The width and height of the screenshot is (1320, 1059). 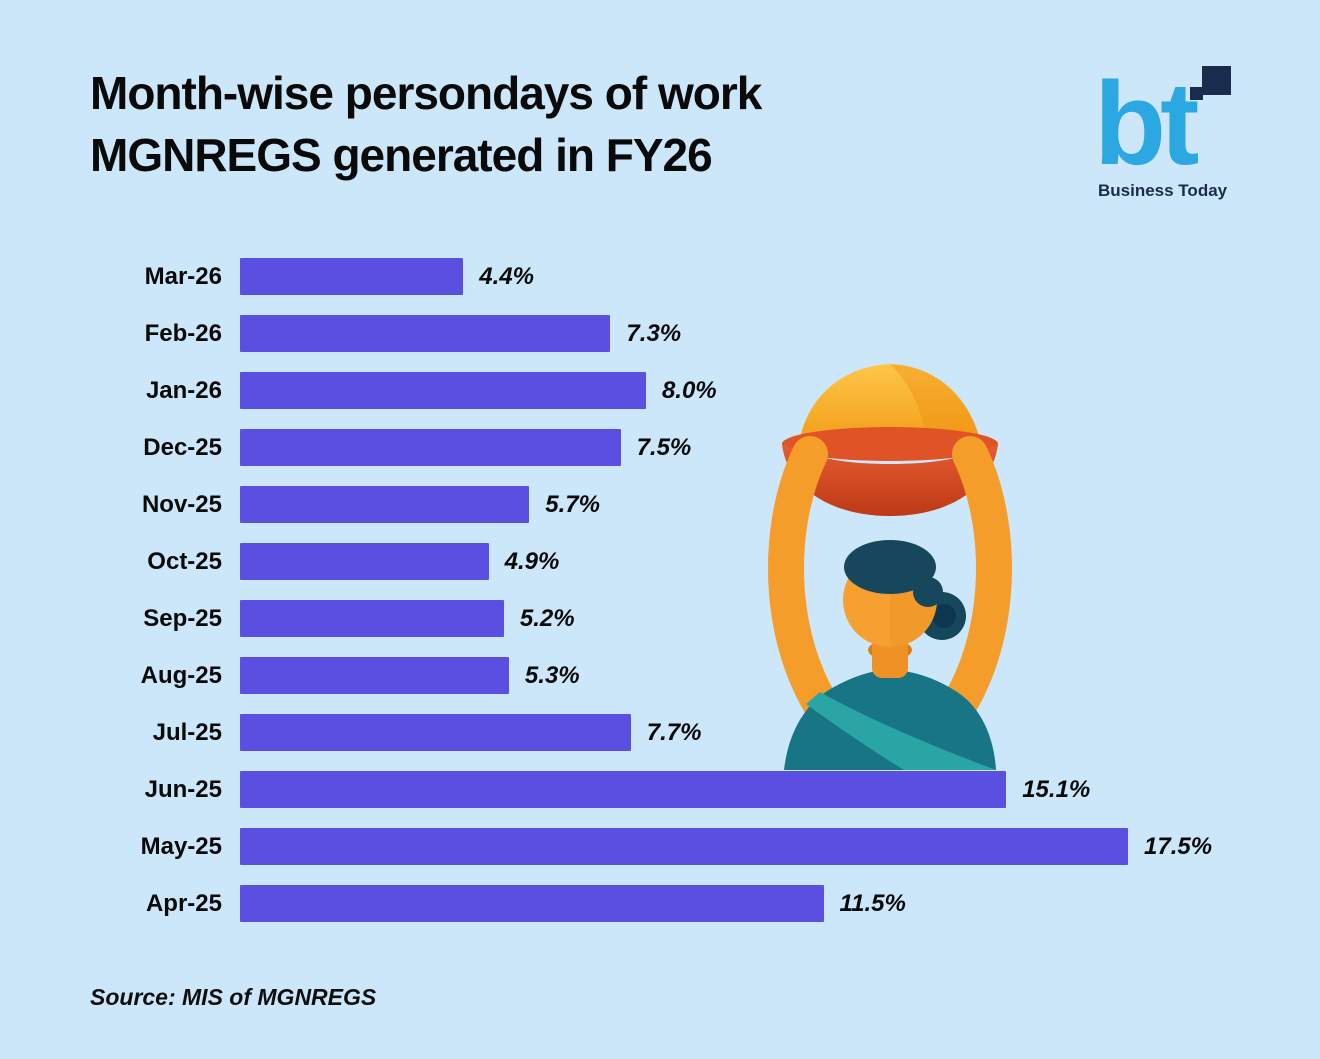 What do you see at coordinates (426, 93) in the screenshot?
I see `chart-title-line1: Month-wise persondays of work` at bounding box center [426, 93].